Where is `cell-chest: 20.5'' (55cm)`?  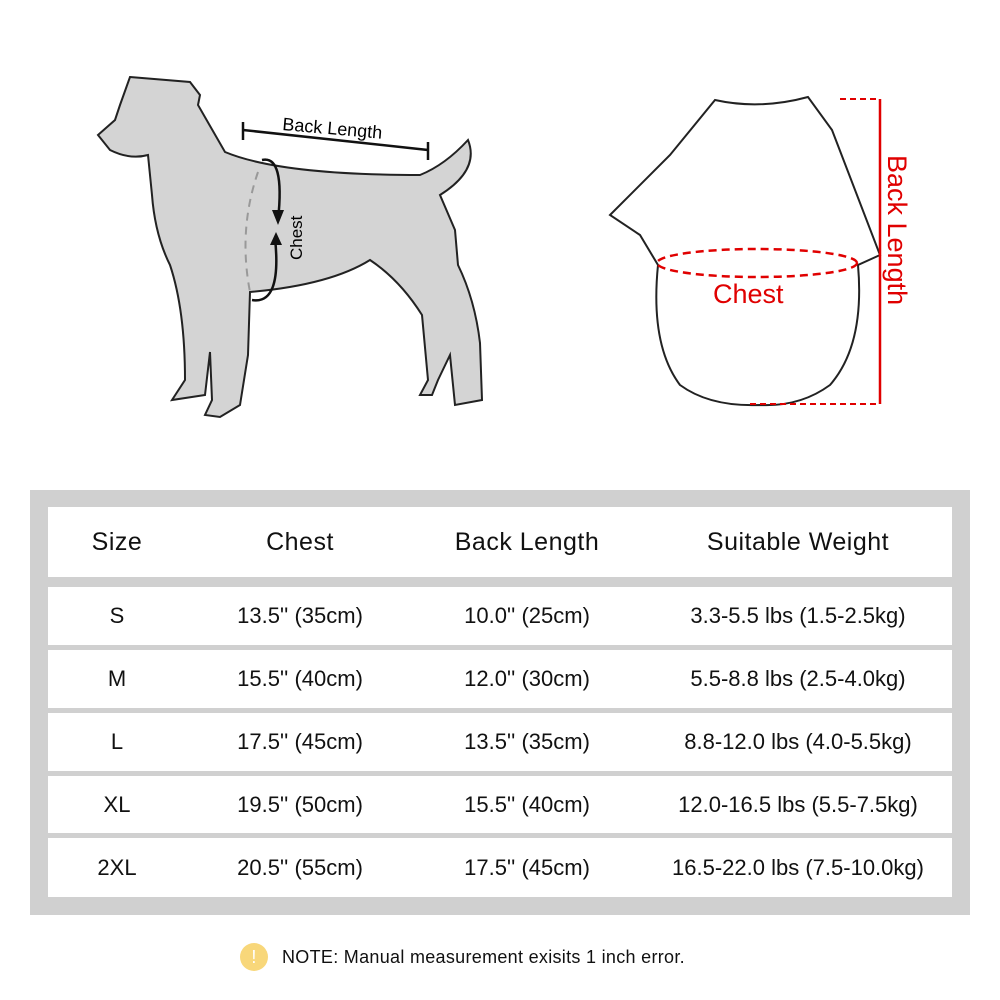 cell-chest: 20.5'' (55cm) is located at coordinates (300, 867).